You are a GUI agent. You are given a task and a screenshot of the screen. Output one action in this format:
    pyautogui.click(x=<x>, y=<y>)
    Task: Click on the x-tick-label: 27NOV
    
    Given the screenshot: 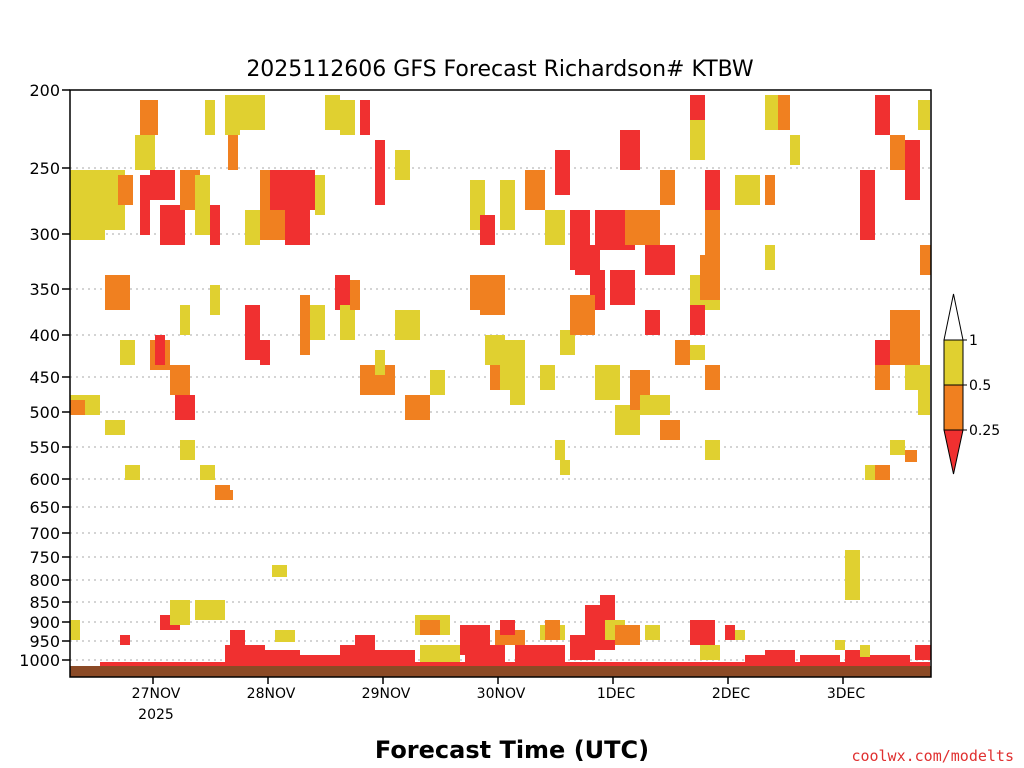 What is the action you would take?
    pyautogui.click(x=156, y=694)
    